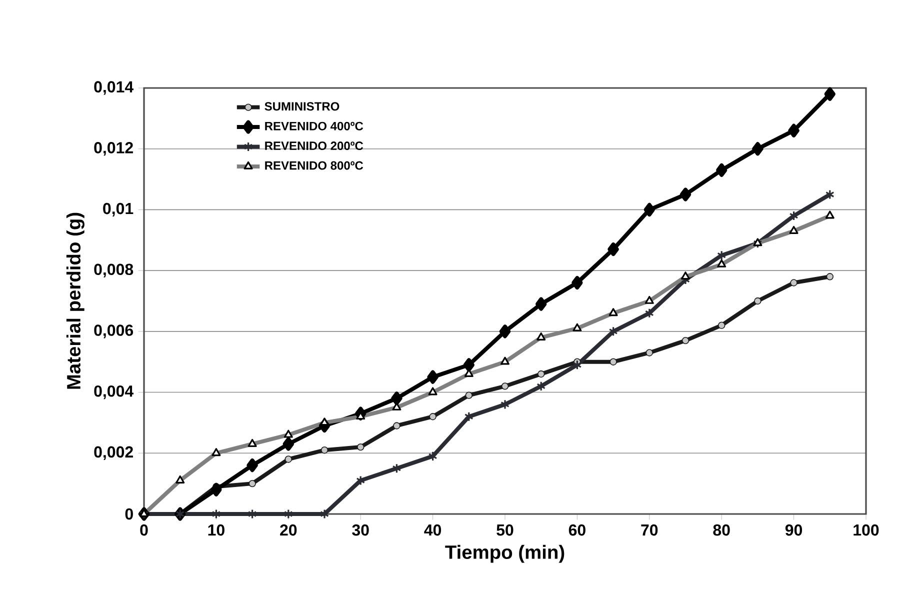 This screenshot has height=611, width=908. I want to click on y-tick-label: 0,002, so click(113, 453).